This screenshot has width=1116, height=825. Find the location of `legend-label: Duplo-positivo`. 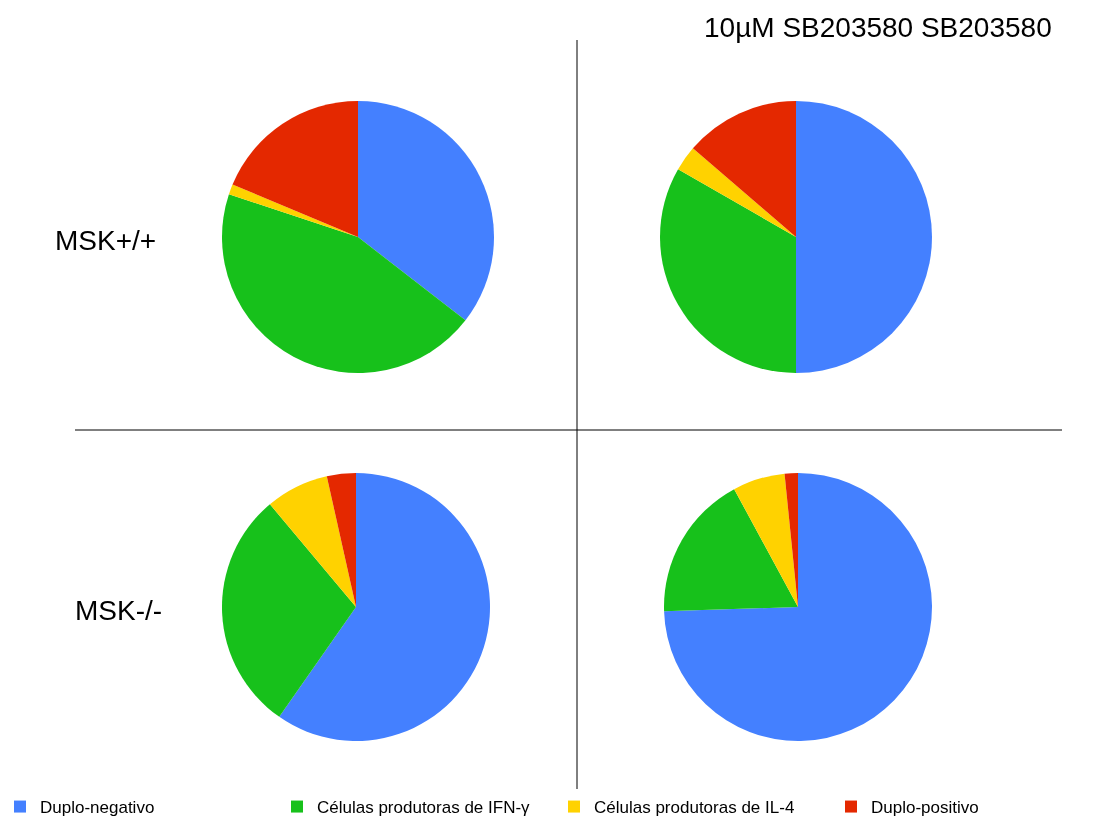

legend-label: Duplo-positivo is located at coordinates (925, 808).